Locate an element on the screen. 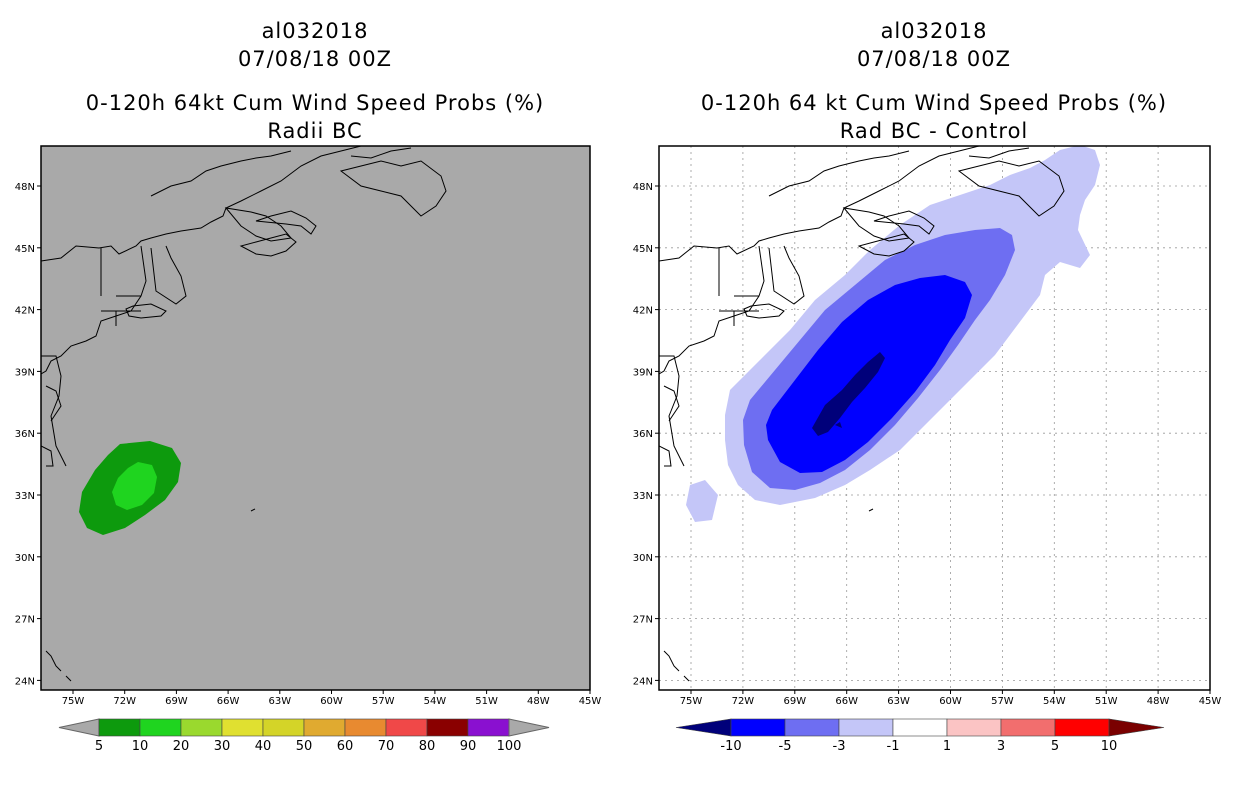 Image resolution: width=1236 pixels, height=800 pixels. left-colorbar-label: 10 is located at coordinates (140, 746).